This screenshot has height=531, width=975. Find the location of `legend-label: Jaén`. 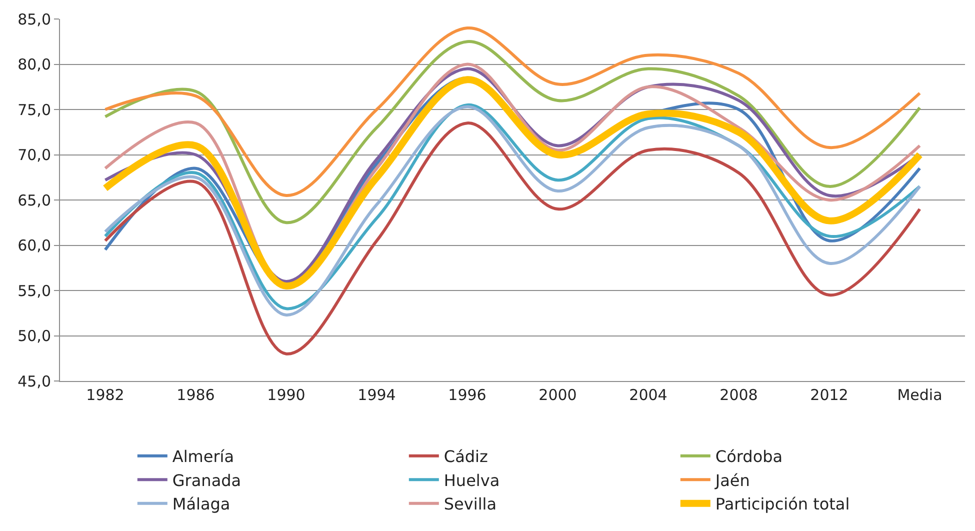

legend-label: Jaén is located at coordinates (732, 480).